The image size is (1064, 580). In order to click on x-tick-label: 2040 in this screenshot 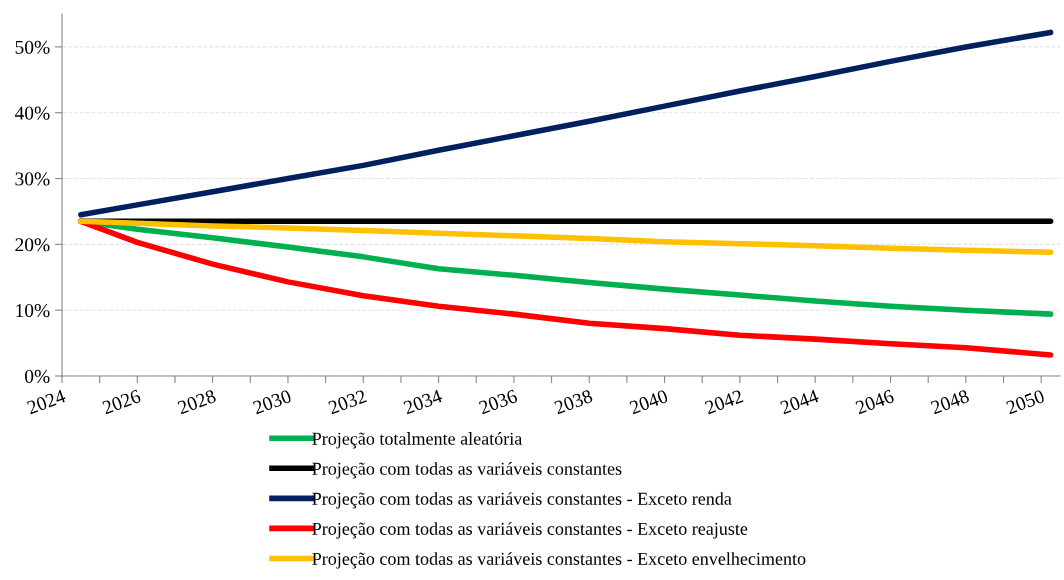, I will do `click(649, 402)`.